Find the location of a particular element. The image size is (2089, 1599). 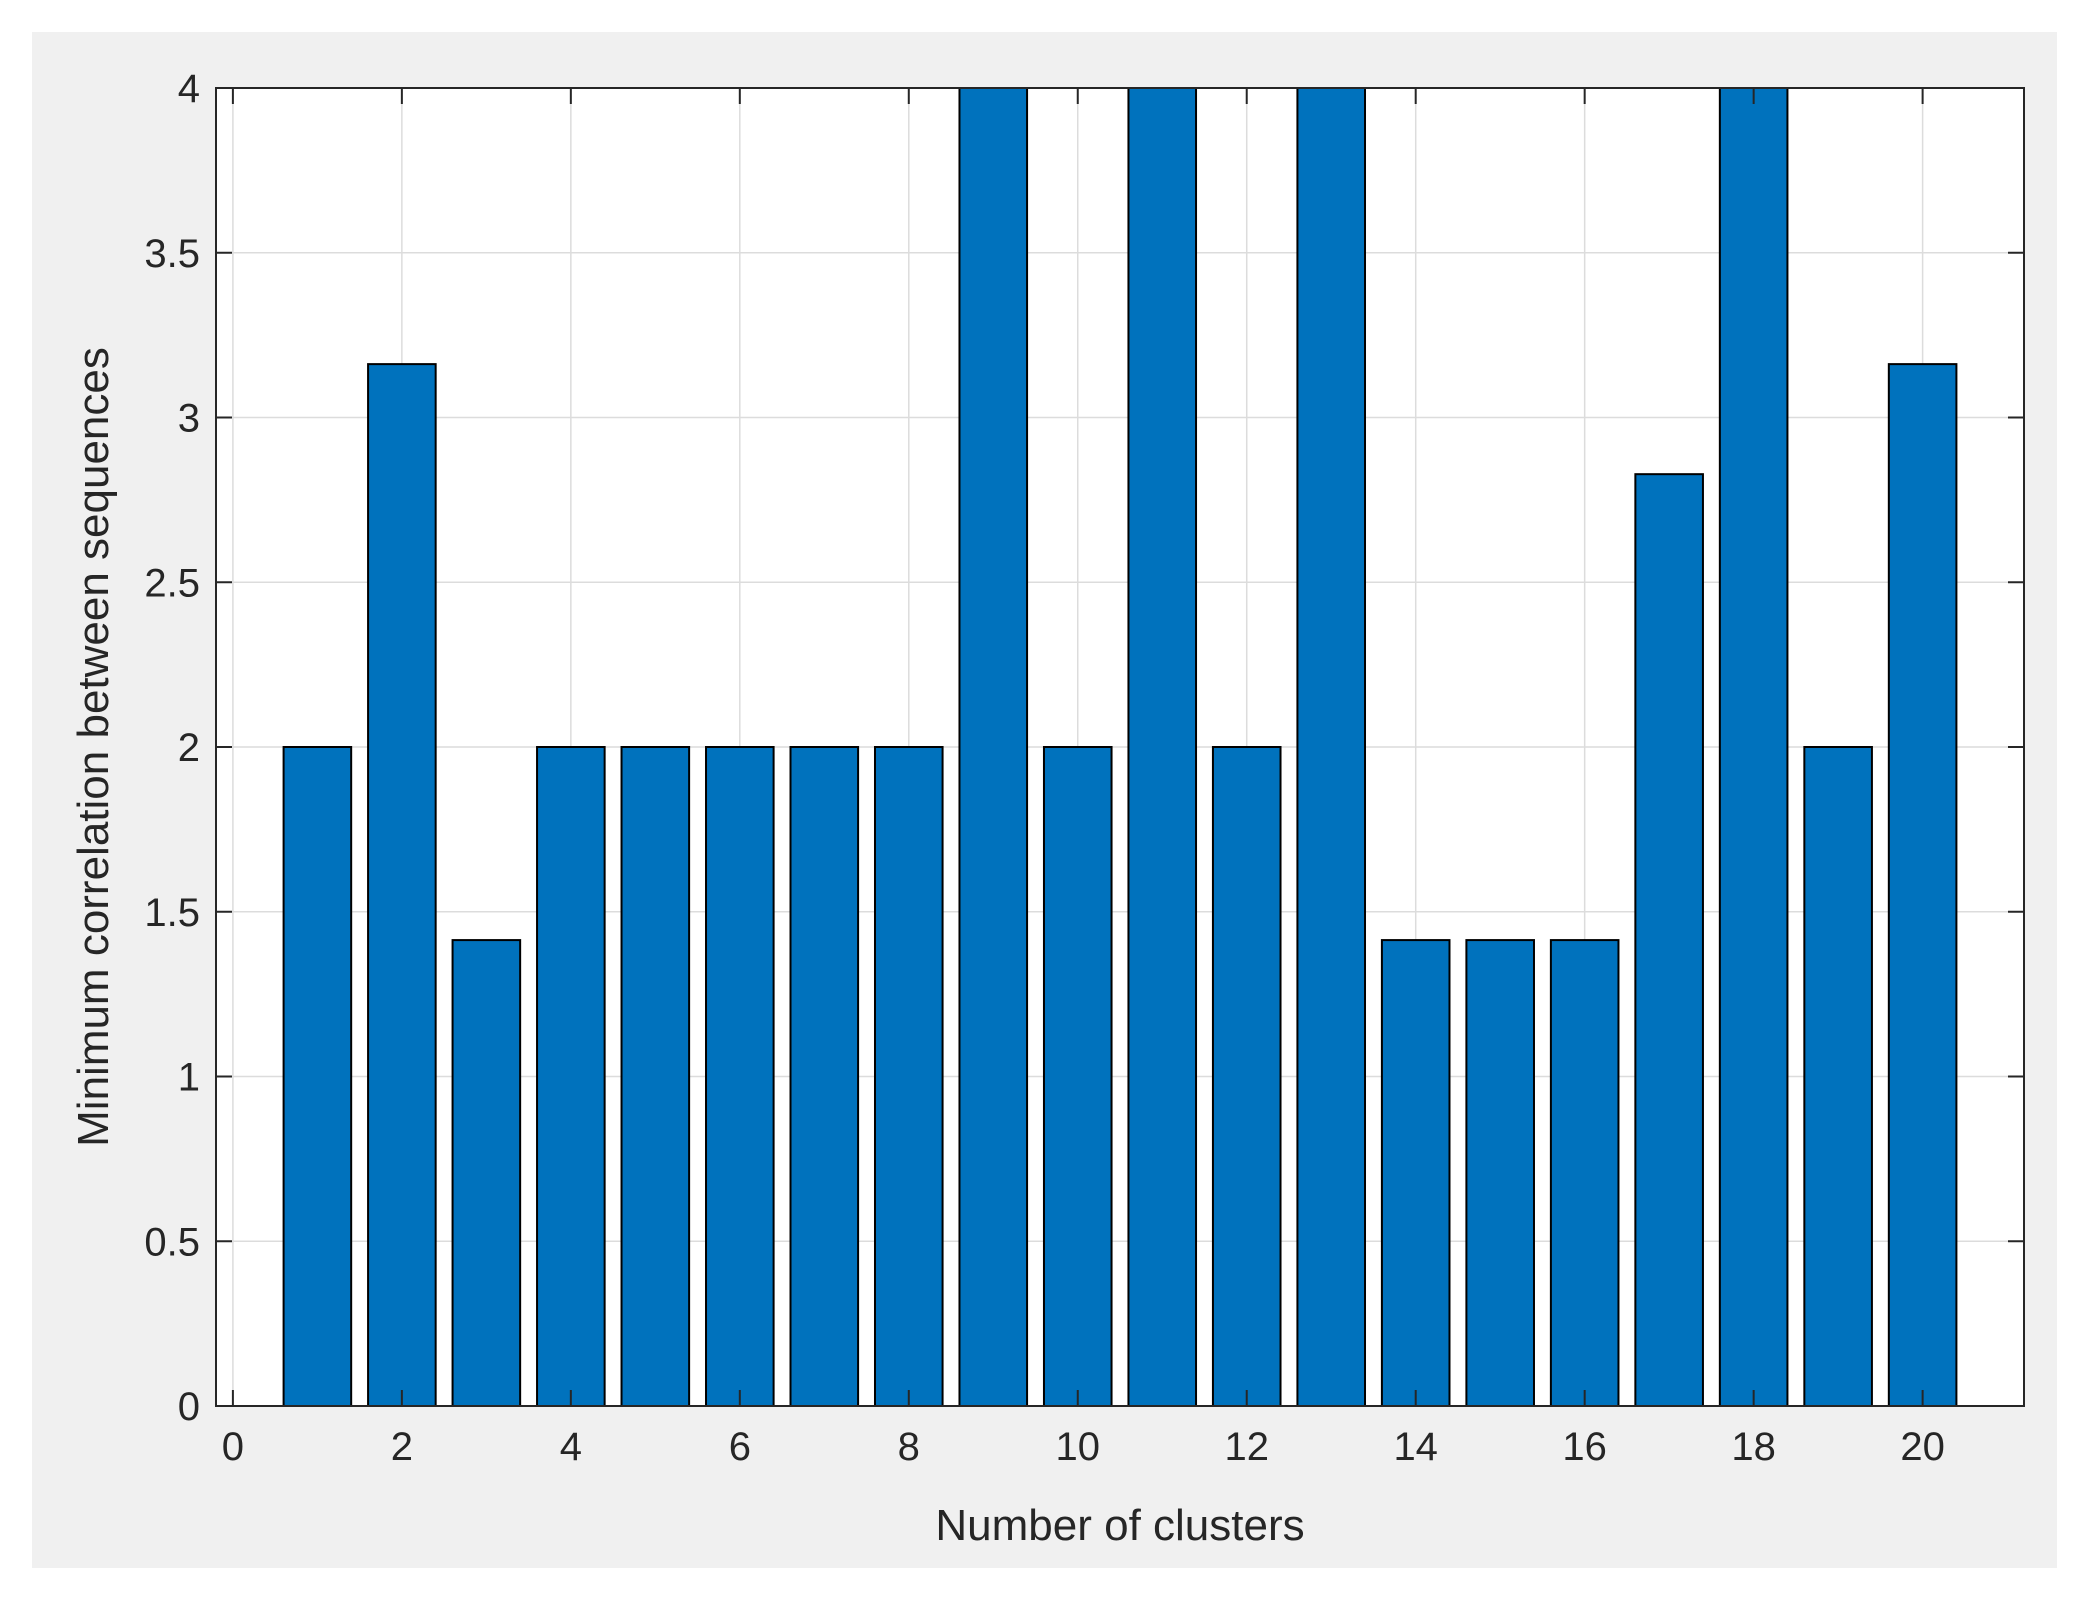

y-tick-label: 1.5 is located at coordinates (172, 913).